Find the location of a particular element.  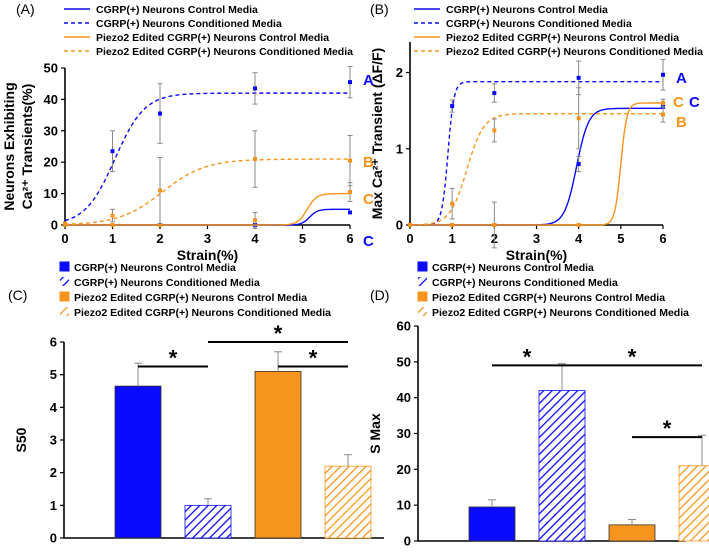

y-tick-label: 10 is located at coordinates (404, 505).